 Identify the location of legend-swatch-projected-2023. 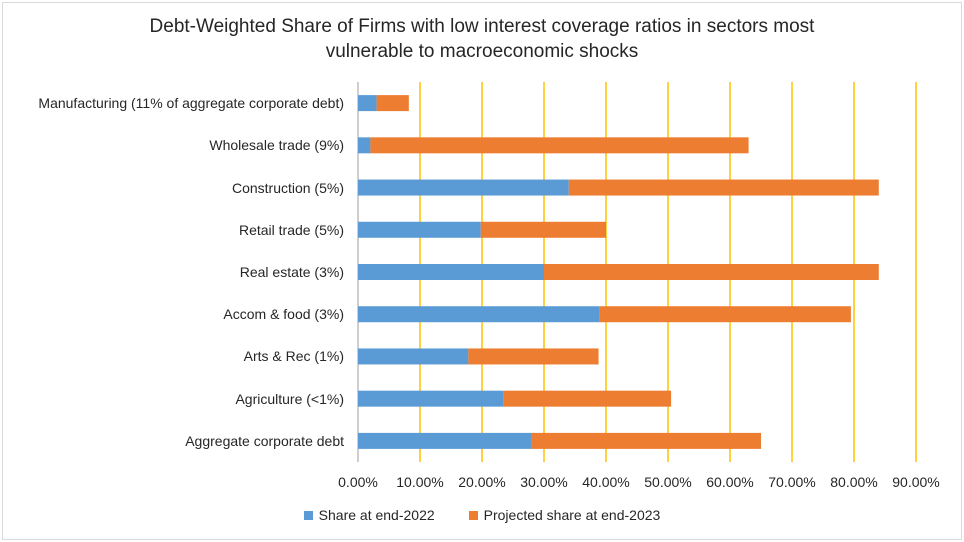
(473, 515).